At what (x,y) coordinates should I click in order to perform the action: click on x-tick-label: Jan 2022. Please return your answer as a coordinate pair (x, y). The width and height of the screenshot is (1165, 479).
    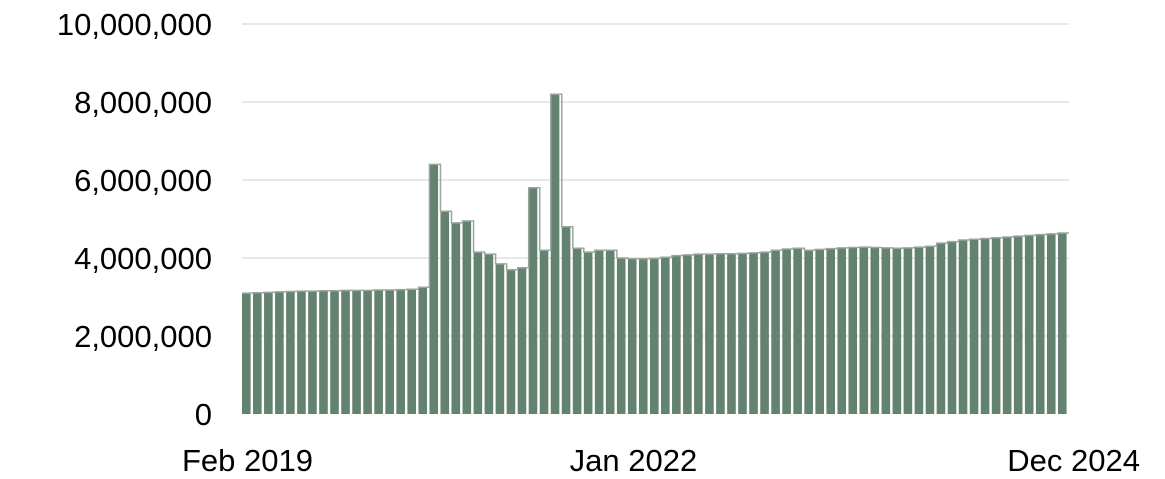
    Looking at the image, I should click on (634, 460).